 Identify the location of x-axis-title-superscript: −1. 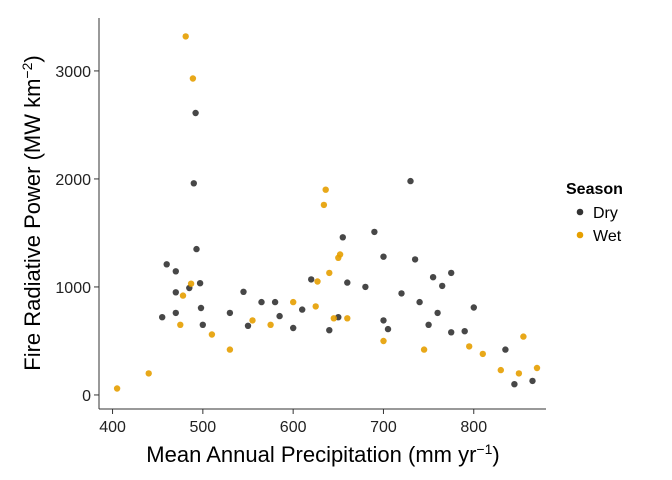
(484, 449).